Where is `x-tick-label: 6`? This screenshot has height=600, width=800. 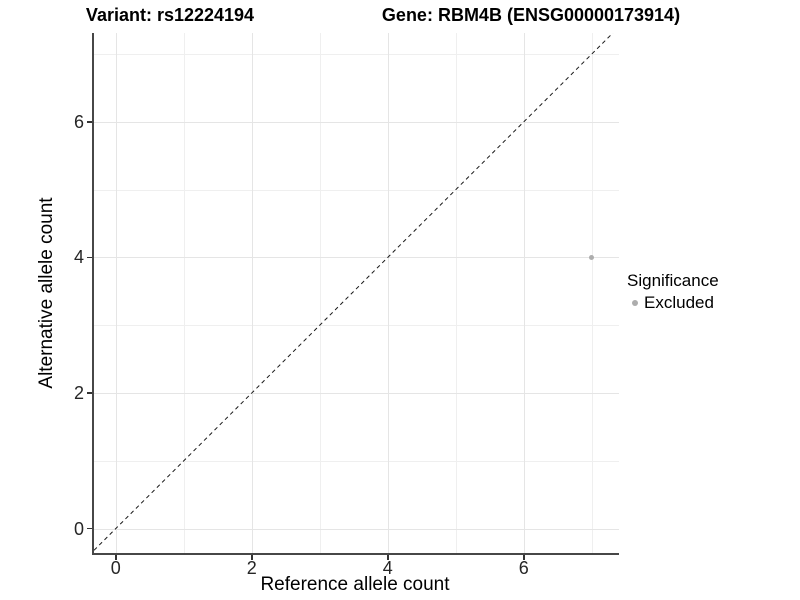 x-tick-label: 6 is located at coordinates (523, 568).